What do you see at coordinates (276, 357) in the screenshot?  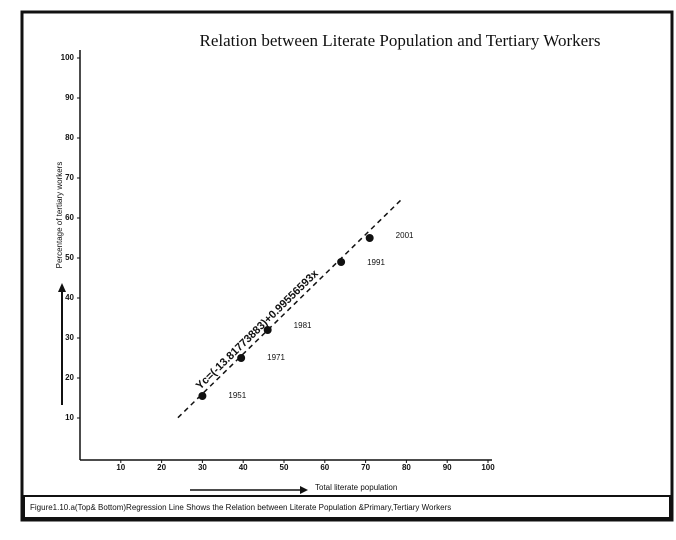 I see `point-label: 1971` at bounding box center [276, 357].